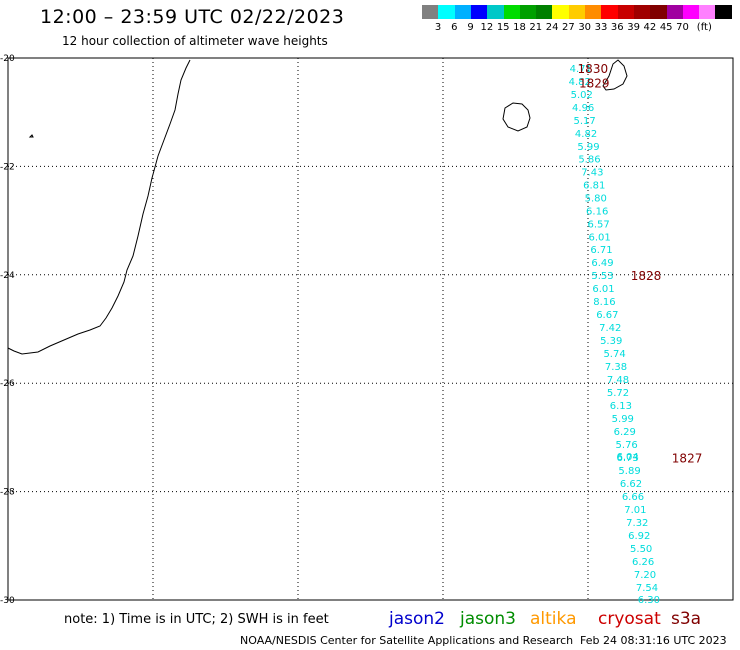 This screenshot has width=740, height=650. I want to click on y-tick-label: -20, so click(7, 59).